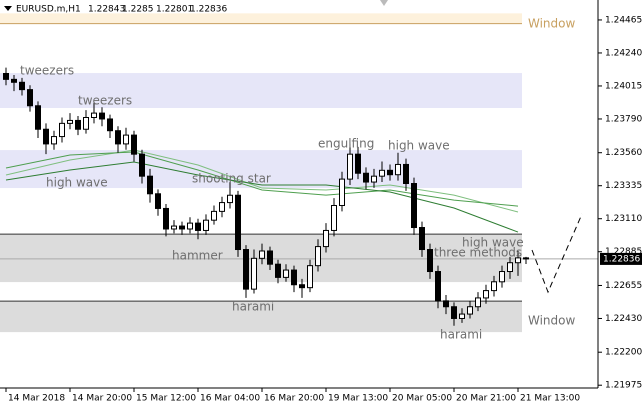  Describe the element at coordinates (486, 399) in the screenshot. I see `x-tick-label: 20 Mar 21:00` at that location.